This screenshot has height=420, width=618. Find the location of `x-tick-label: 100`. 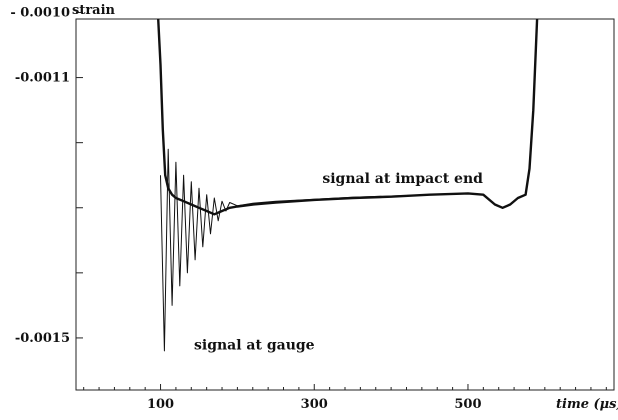

x-tick-label: 100 is located at coordinates (160, 404).